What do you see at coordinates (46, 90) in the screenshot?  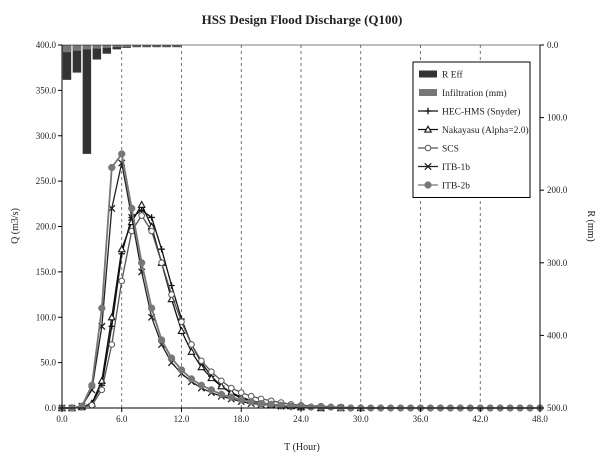 I see `y-tick-label: 350.0` at bounding box center [46, 90].